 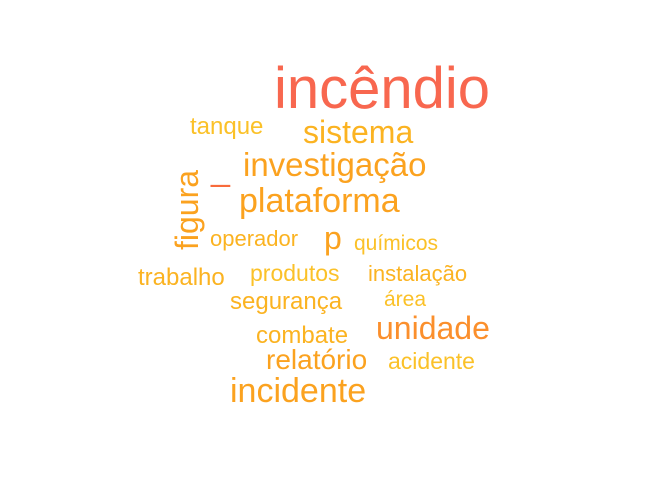 What do you see at coordinates (396, 243) in the screenshot?
I see `word-quimicos: químicos` at bounding box center [396, 243].